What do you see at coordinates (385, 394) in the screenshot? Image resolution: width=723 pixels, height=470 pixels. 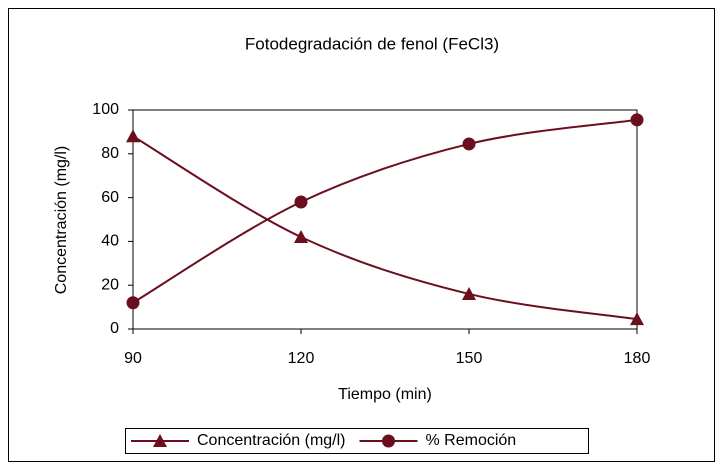 I see `x-axis-title: Tiempo (min)` at bounding box center [385, 394].